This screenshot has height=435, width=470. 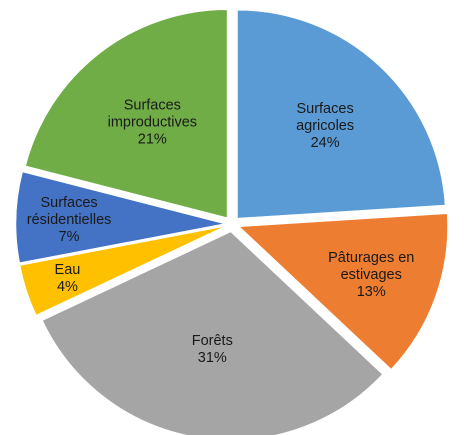 I want to click on slice-category-label: estivages, so click(x=371, y=275).